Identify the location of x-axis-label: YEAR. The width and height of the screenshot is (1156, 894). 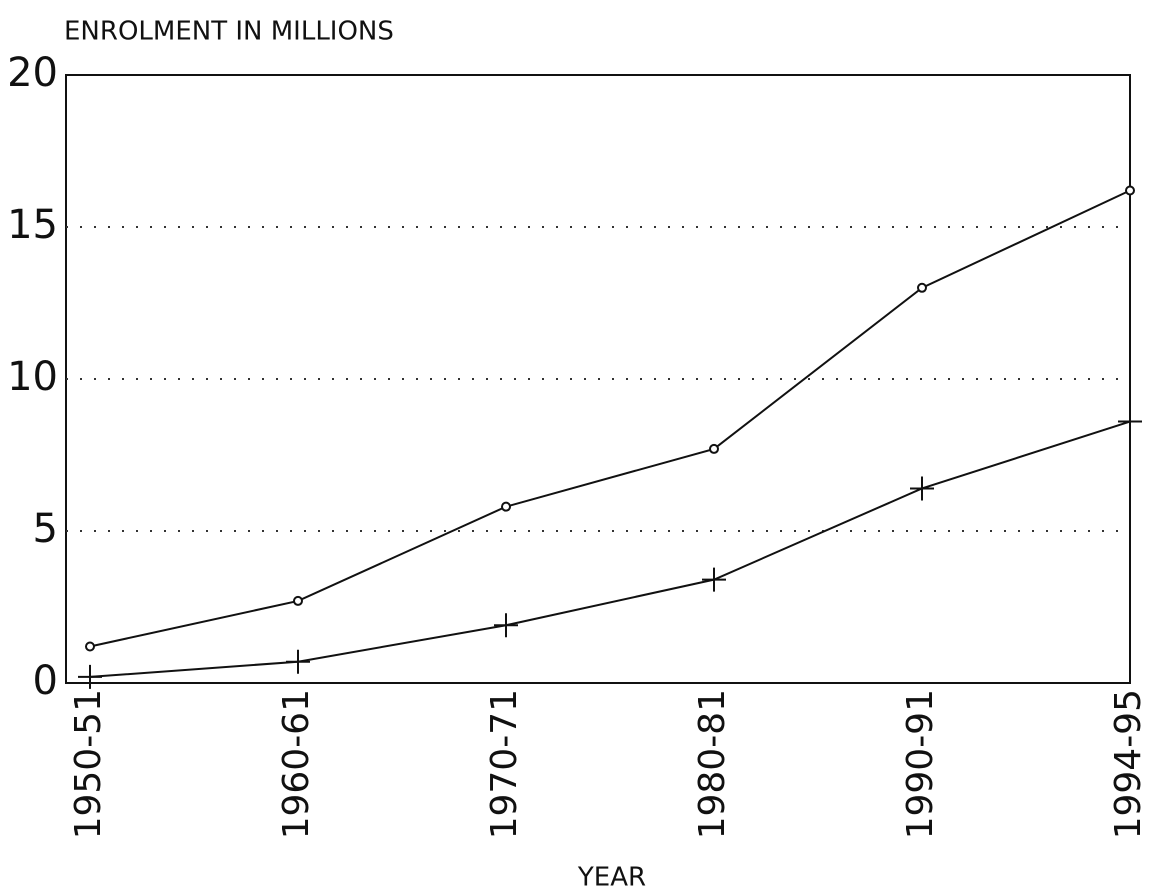
(611, 878).